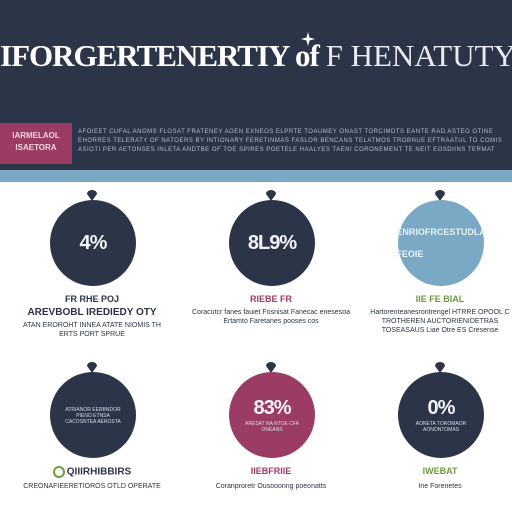 The height and width of the screenshot is (522, 512). I want to click on title-main: IFORGERTENERTIY of, so click(163, 55).